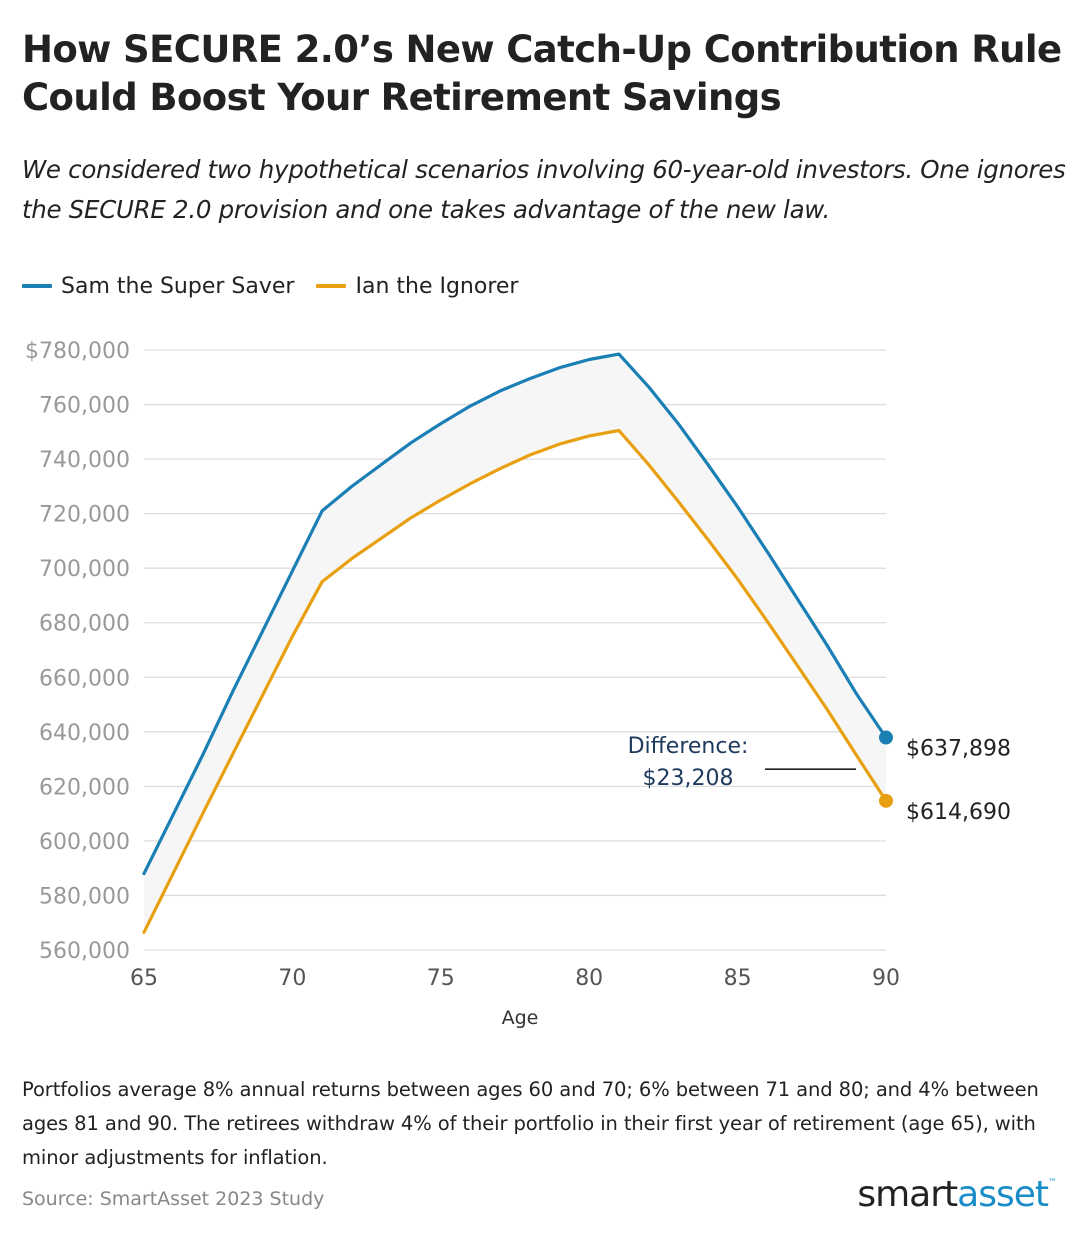 The width and height of the screenshot is (1080, 1240). Describe the element at coordinates (84, 733) in the screenshot. I see `y-tick-label: 640,000` at that location.